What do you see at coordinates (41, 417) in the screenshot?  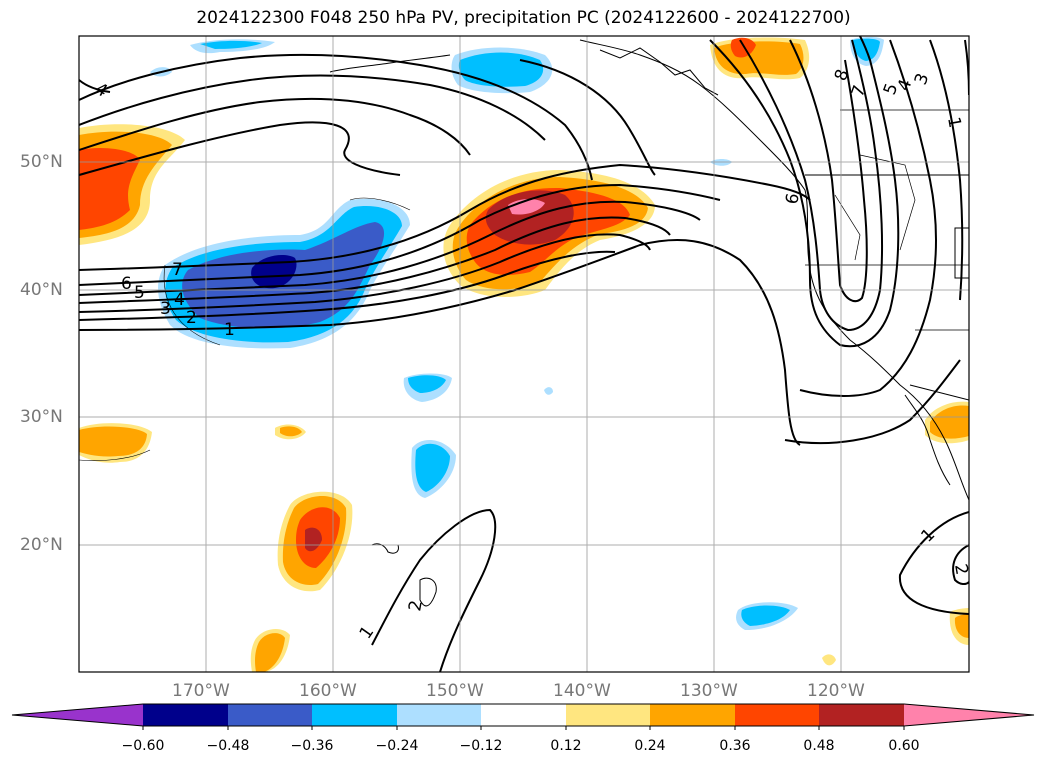 I see `lat-label-30n: 30°N` at bounding box center [41, 417].